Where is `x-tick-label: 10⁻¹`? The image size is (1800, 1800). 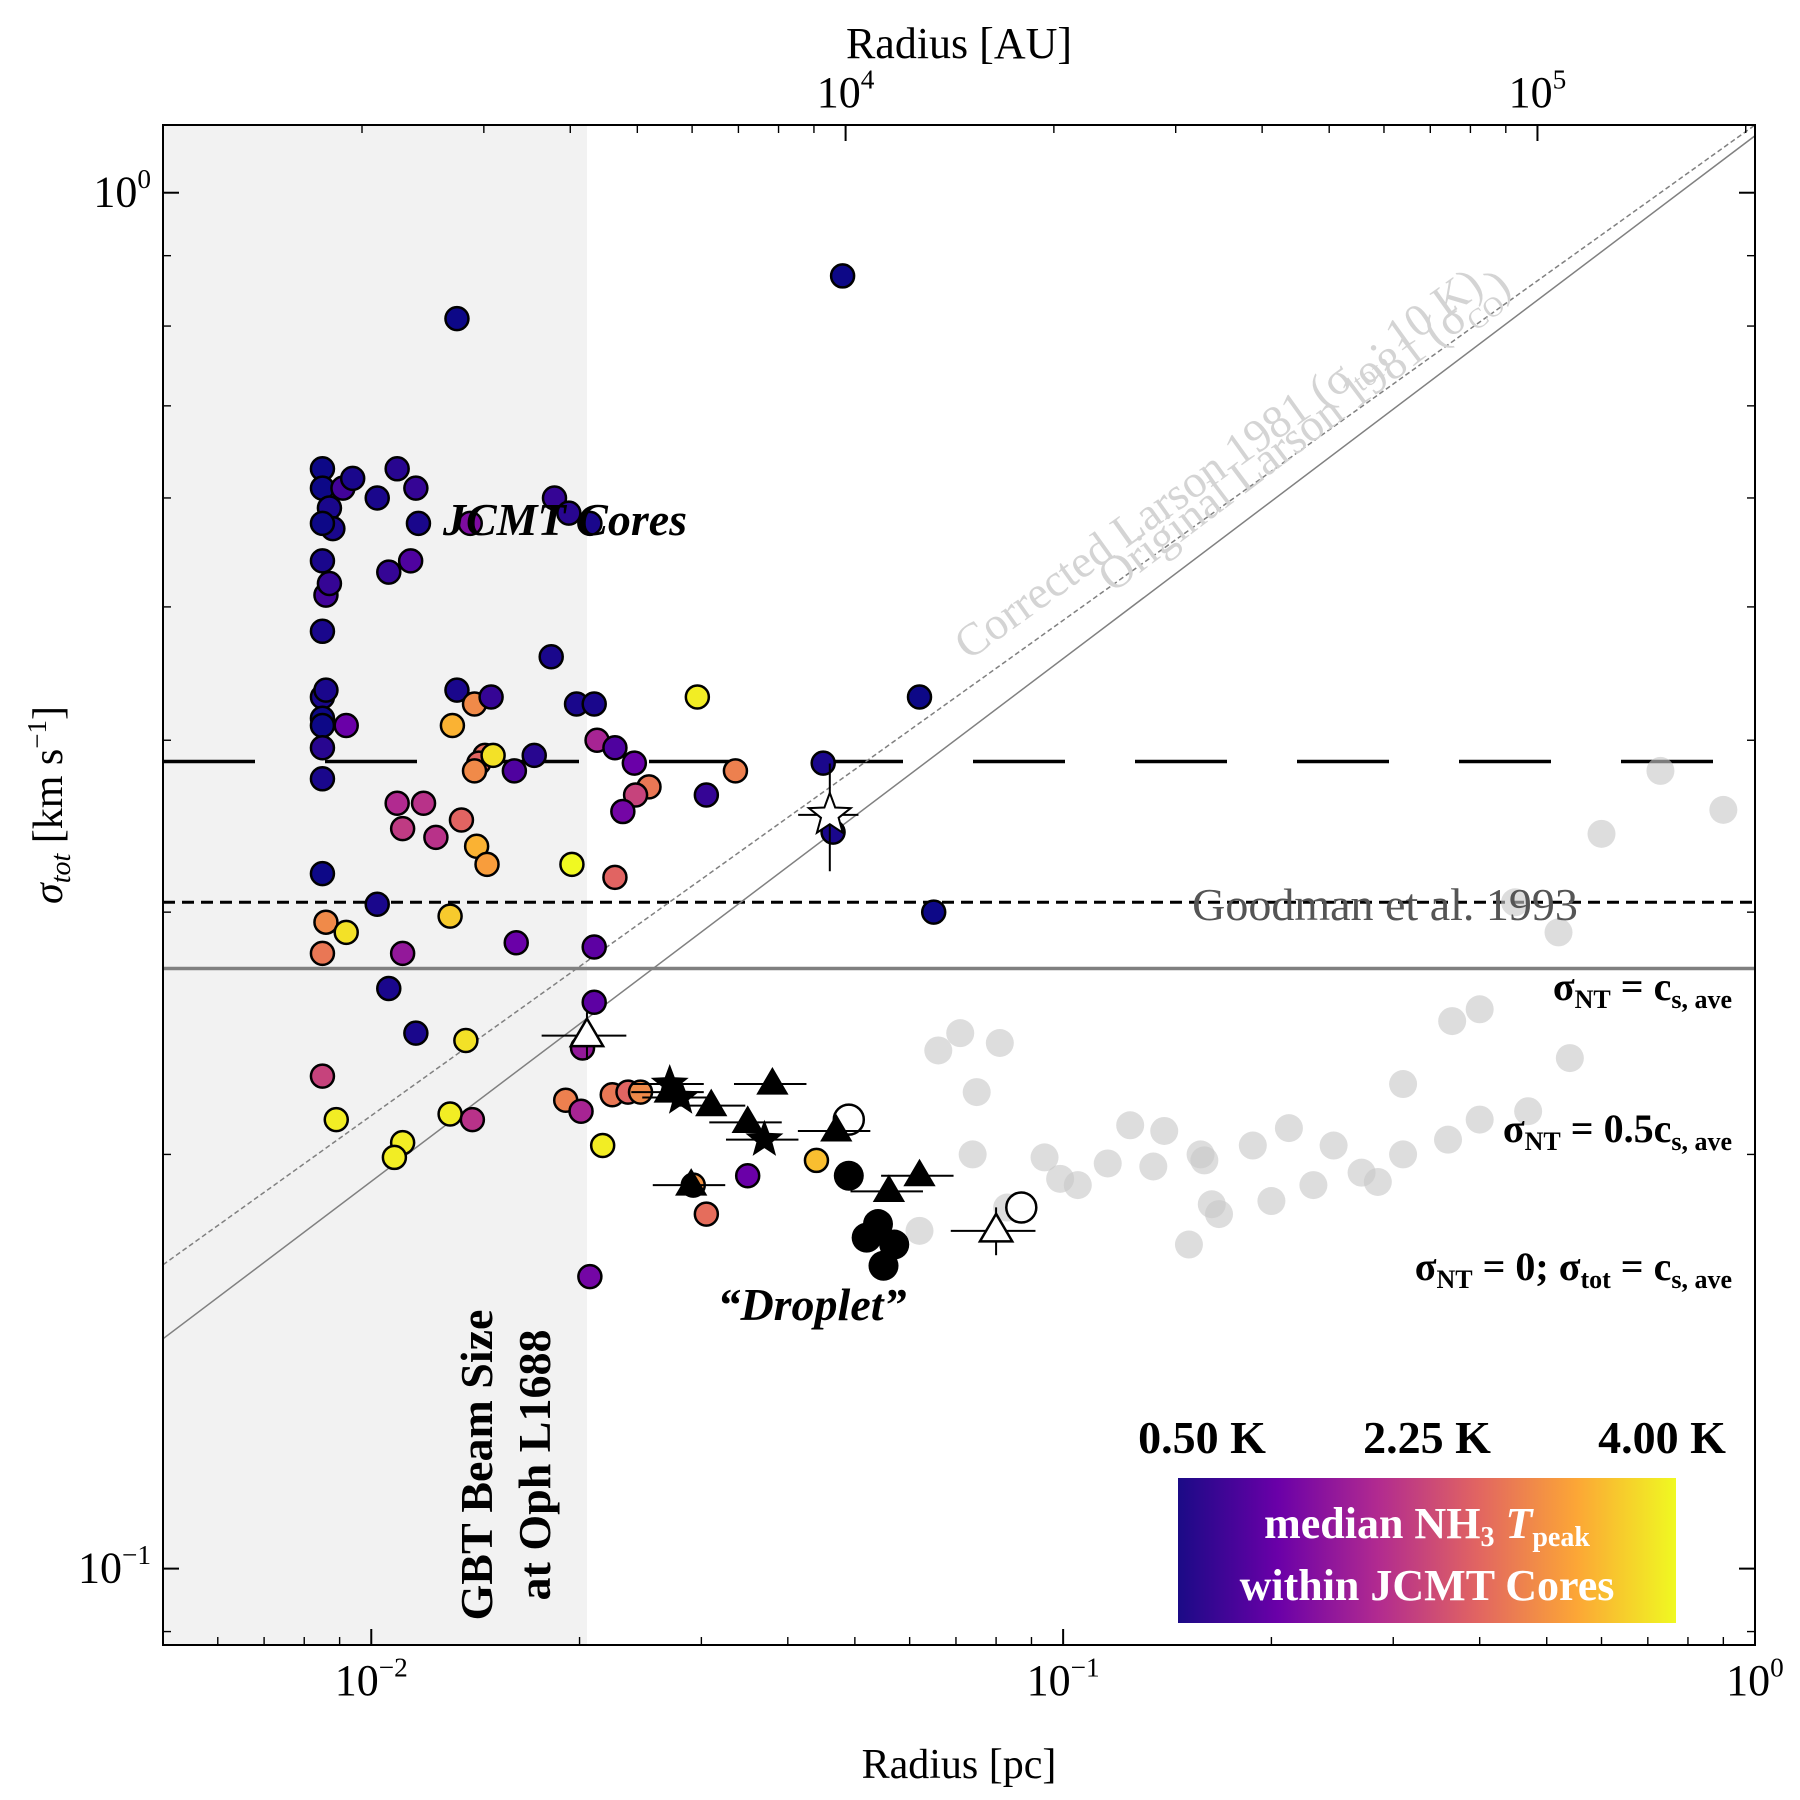 x-tick-label: 10⁻¹ is located at coordinates (1063, 1679).